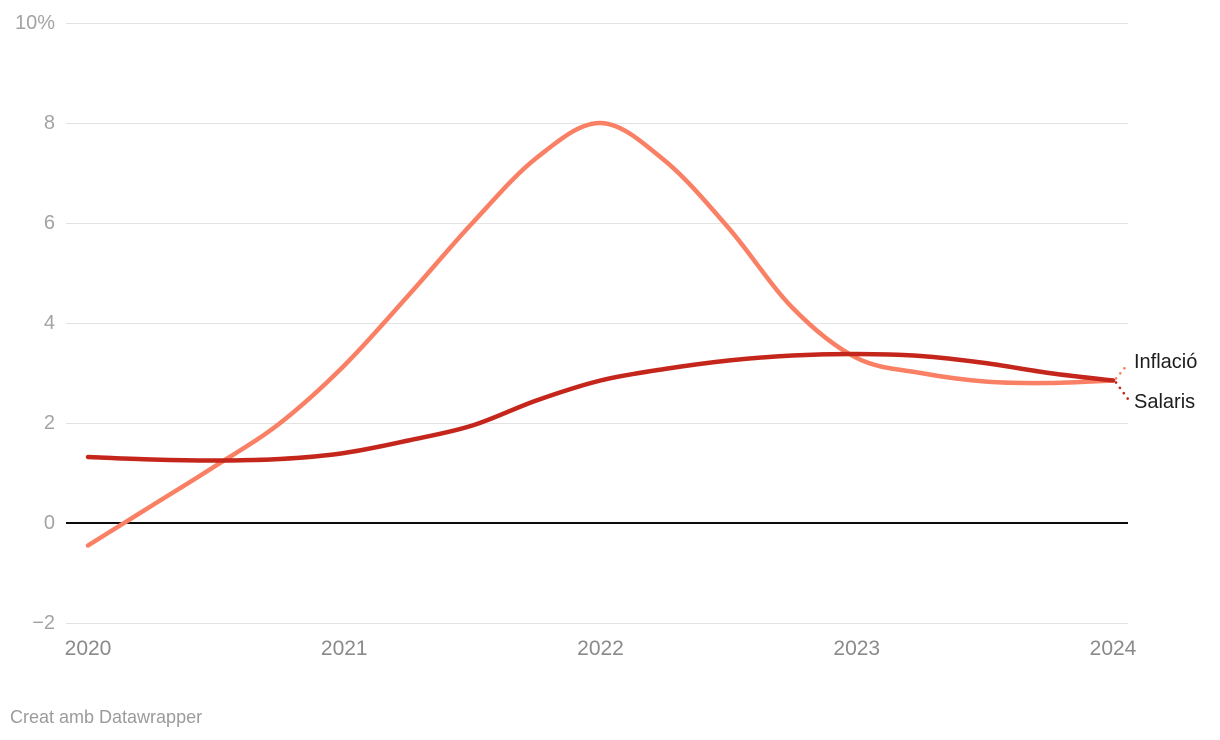 This screenshot has width=1220, height=740. What do you see at coordinates (88, 648) in the screenshot?
I see `x-tick-label: 2020` at bounding box center [88, 648].